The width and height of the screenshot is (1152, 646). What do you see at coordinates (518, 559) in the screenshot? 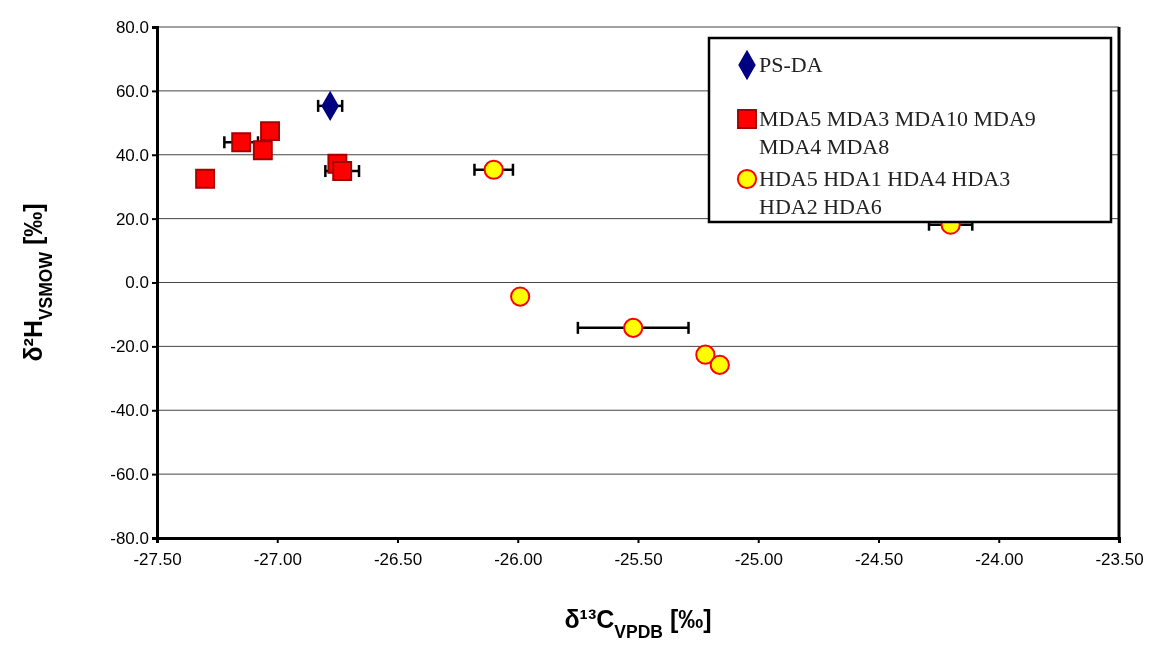
I see `x-tick-label: -26.00` at bounding box center [518, 559].